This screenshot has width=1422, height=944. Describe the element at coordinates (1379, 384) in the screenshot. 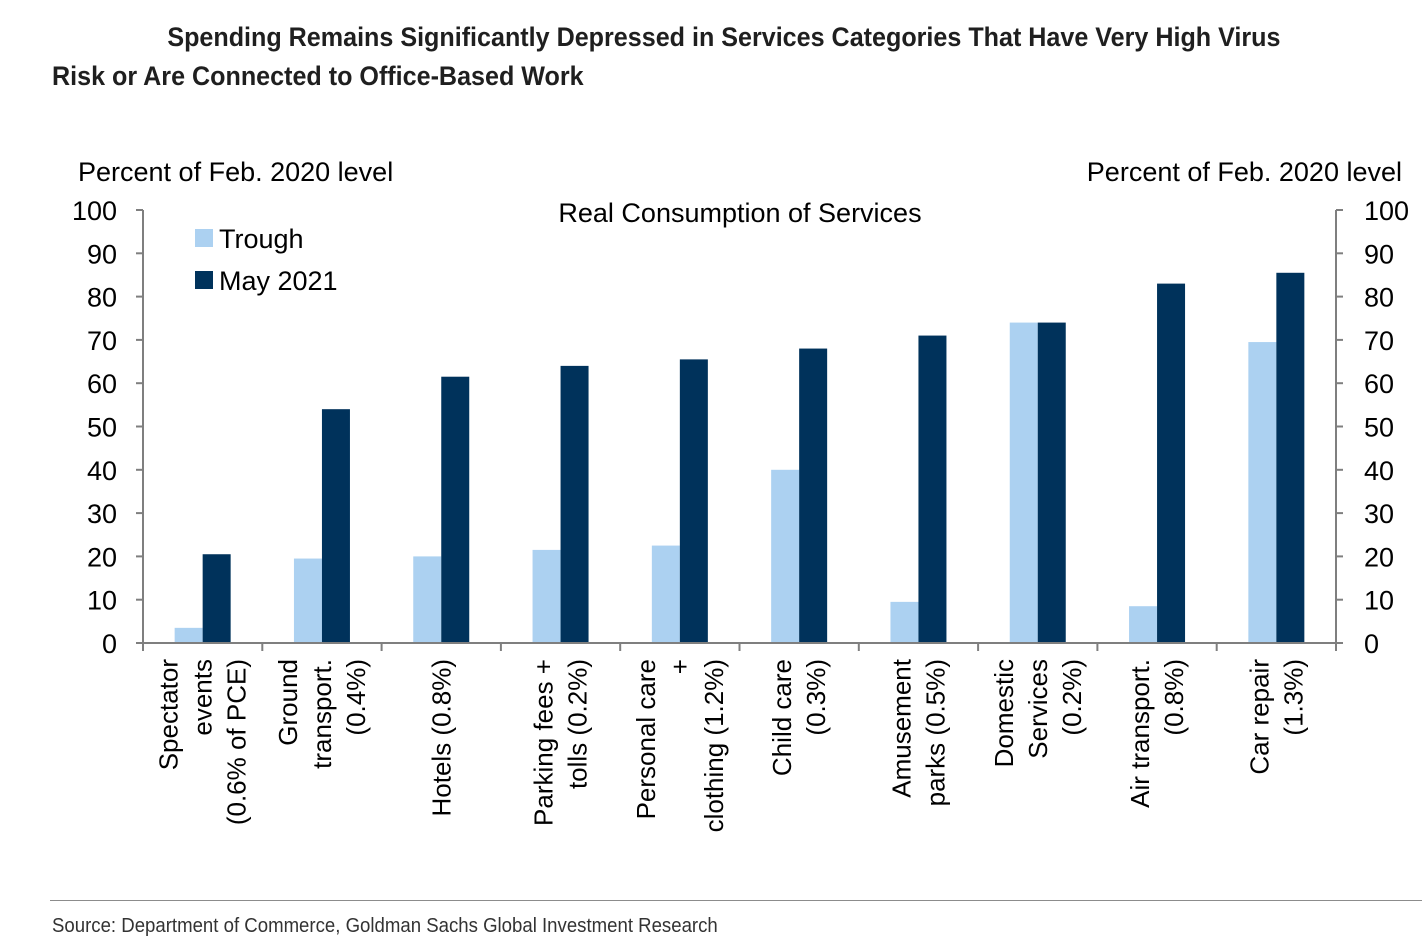

I see `y-tick-label-right: 60` at that location.